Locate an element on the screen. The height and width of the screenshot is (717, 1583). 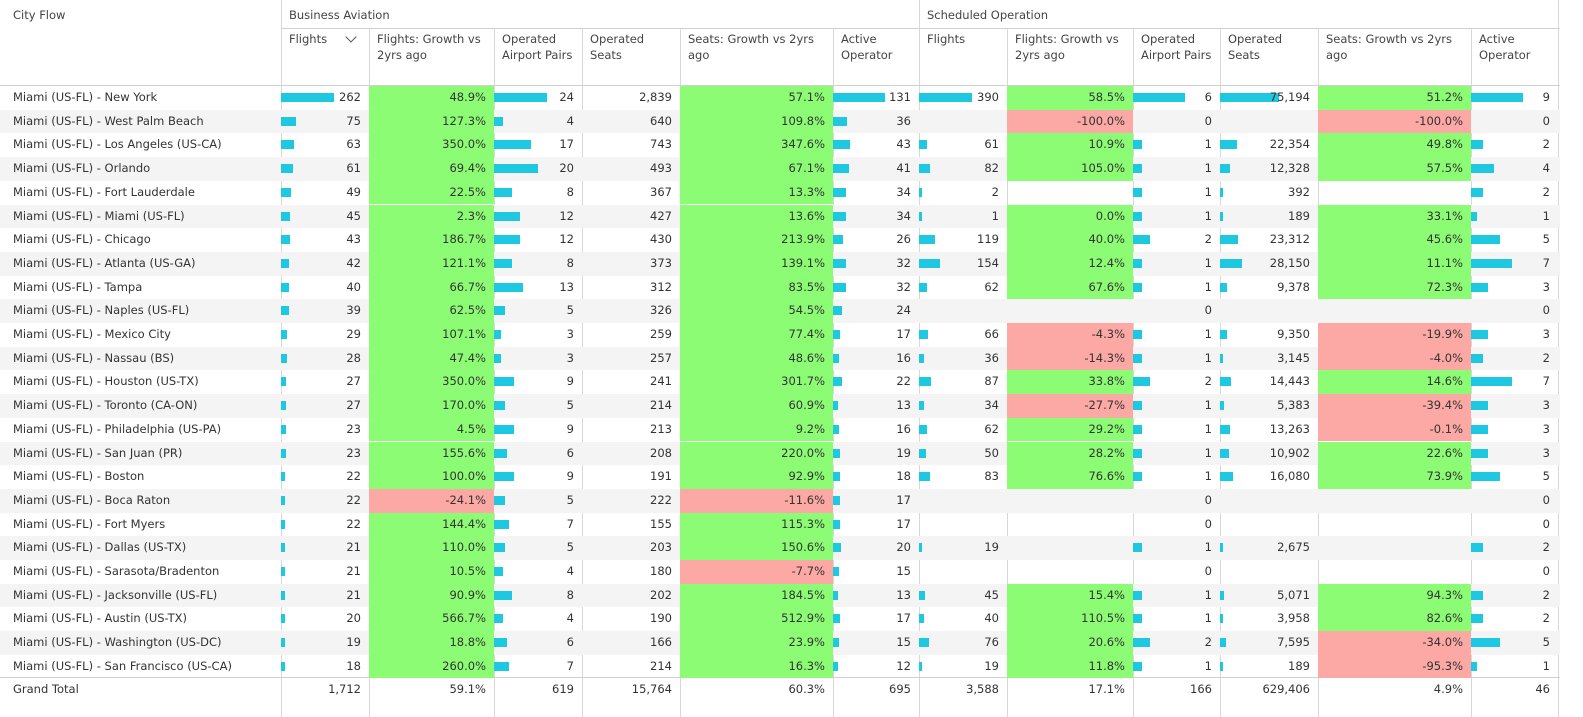
table-cell: 10.9% is located at coordinates (1106, 144).